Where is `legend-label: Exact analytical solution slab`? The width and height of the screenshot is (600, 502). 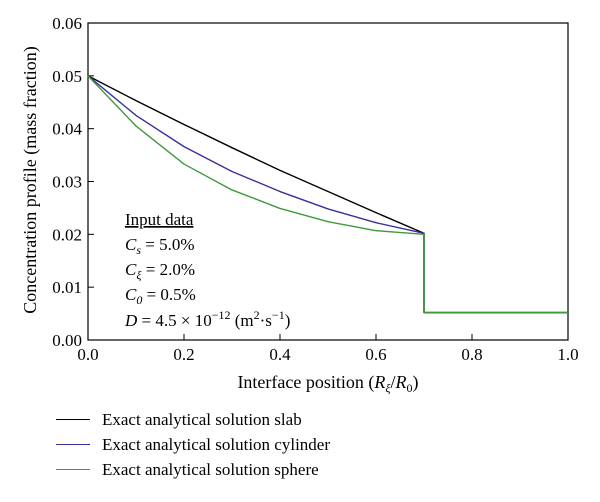
legend-label: Exact analytical solution slab is located at coordinates (202, 419).